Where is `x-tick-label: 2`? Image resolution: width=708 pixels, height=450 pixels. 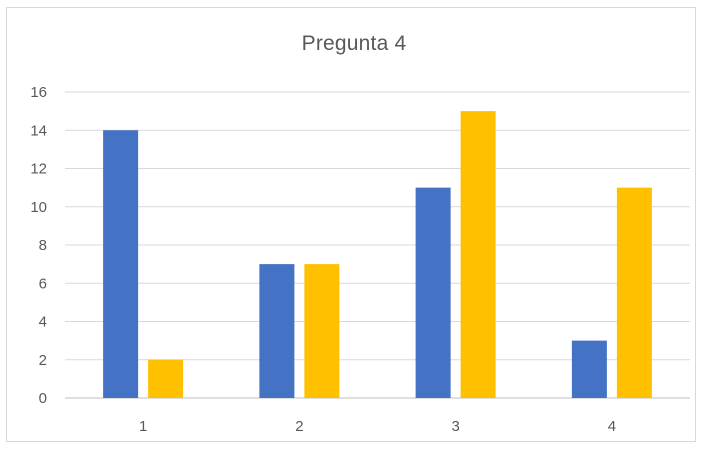
x-tick-label: 2 is located at coordinates (299, 426).